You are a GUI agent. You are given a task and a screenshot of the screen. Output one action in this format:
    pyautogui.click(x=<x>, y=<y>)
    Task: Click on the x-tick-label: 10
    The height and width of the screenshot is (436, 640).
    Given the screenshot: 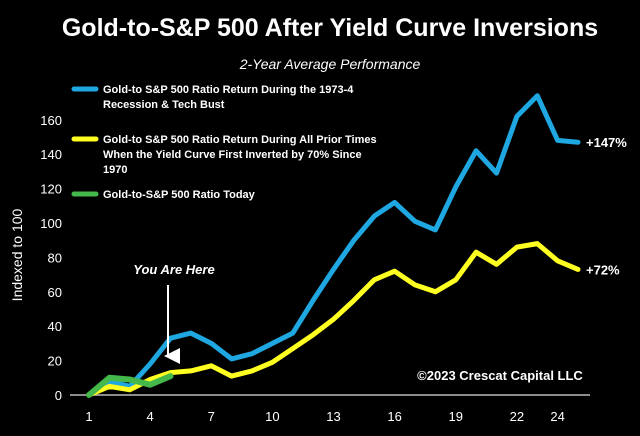 What is the action you would take?
    pyautogui.click(x=272, y=416)
    